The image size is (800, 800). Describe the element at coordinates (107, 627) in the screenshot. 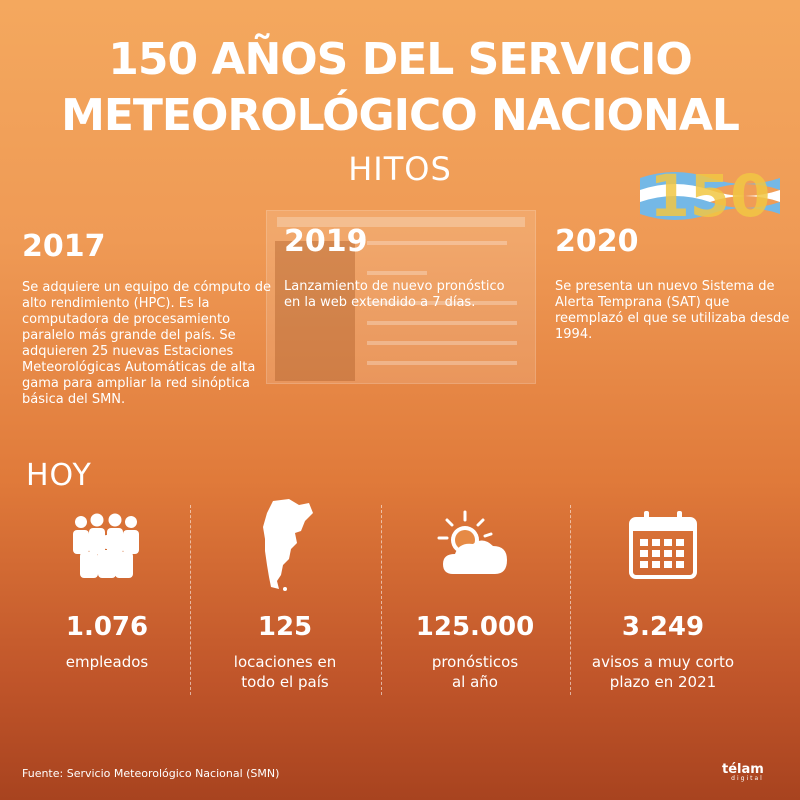

I see `stat-value: 1.076` at that location.